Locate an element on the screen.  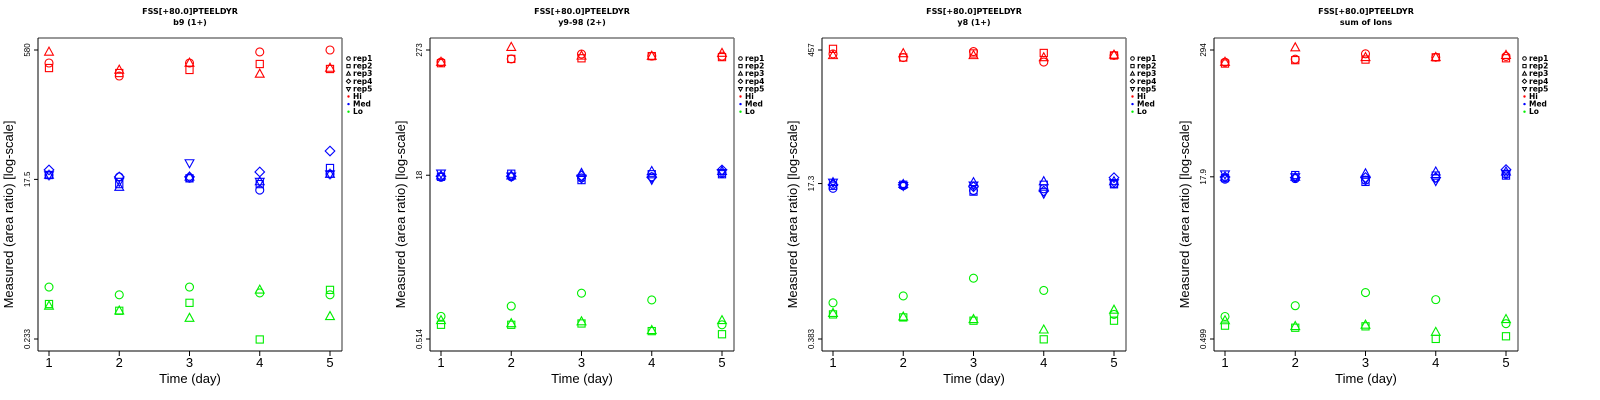
y-tick-label: 0.383 is located at coordinates (811, 338).